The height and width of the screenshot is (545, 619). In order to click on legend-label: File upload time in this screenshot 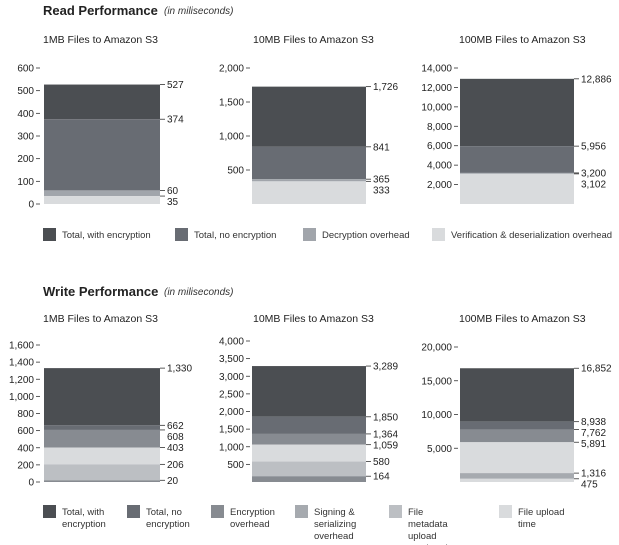, I will do `click(541, 518)`.